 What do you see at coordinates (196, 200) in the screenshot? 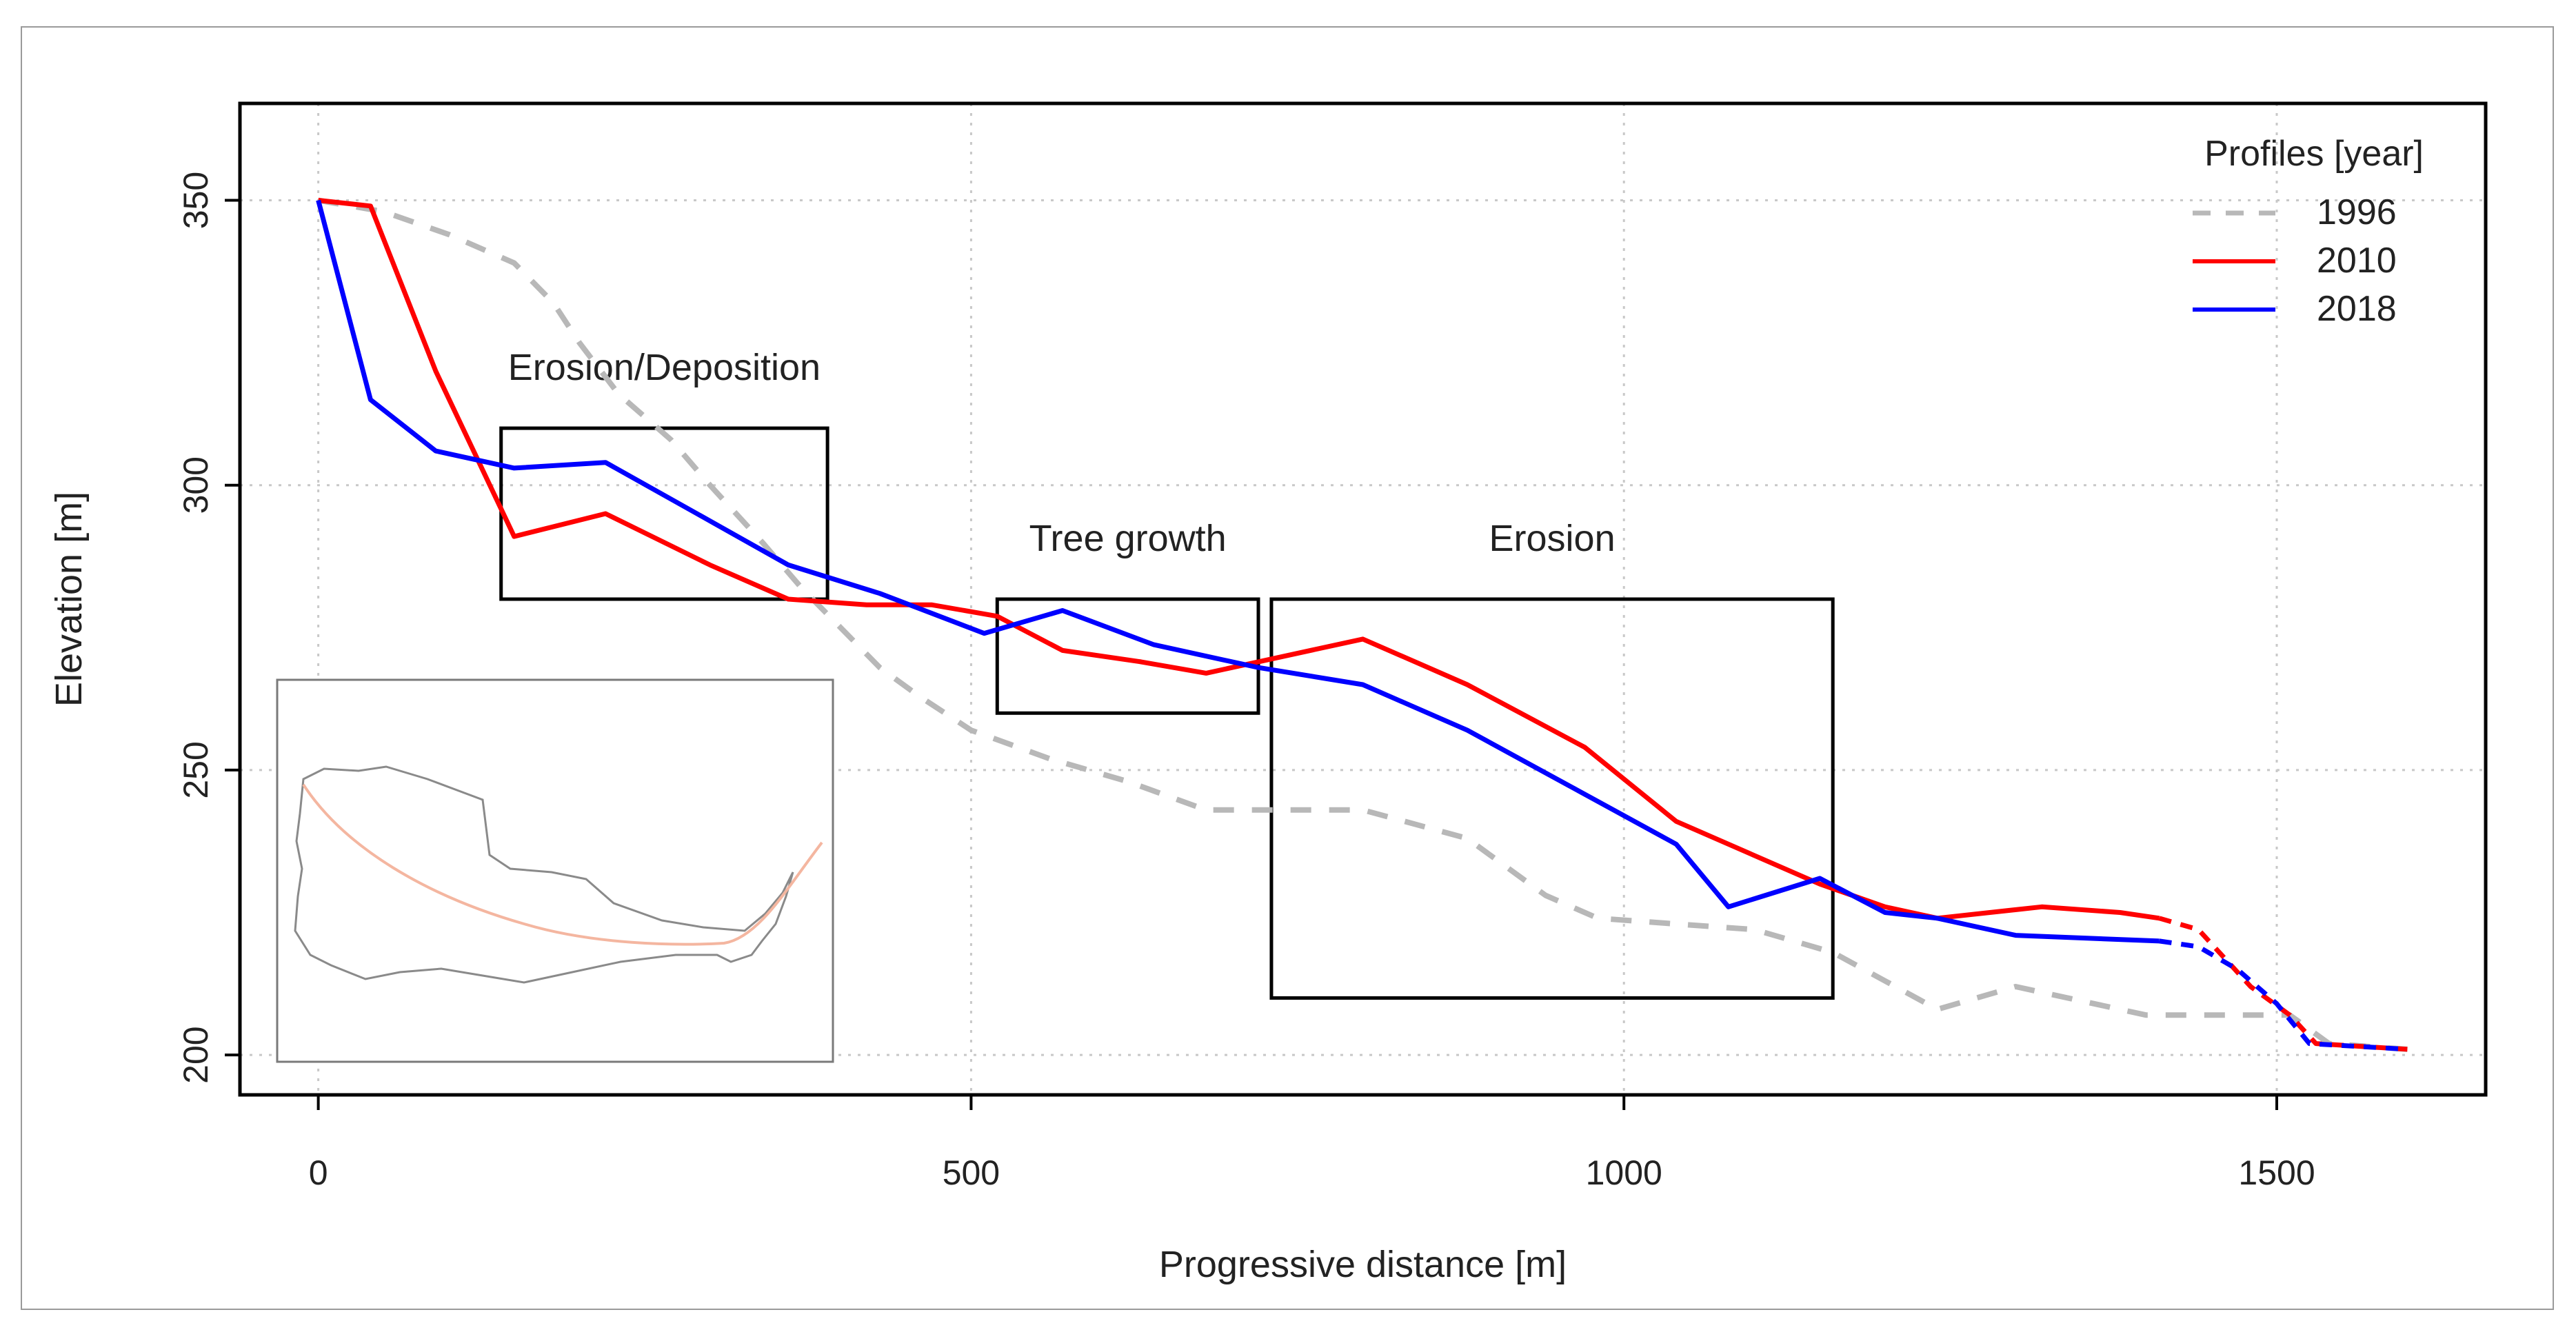
I see `y-tick-label: 350` at bounding box center [196, 200].